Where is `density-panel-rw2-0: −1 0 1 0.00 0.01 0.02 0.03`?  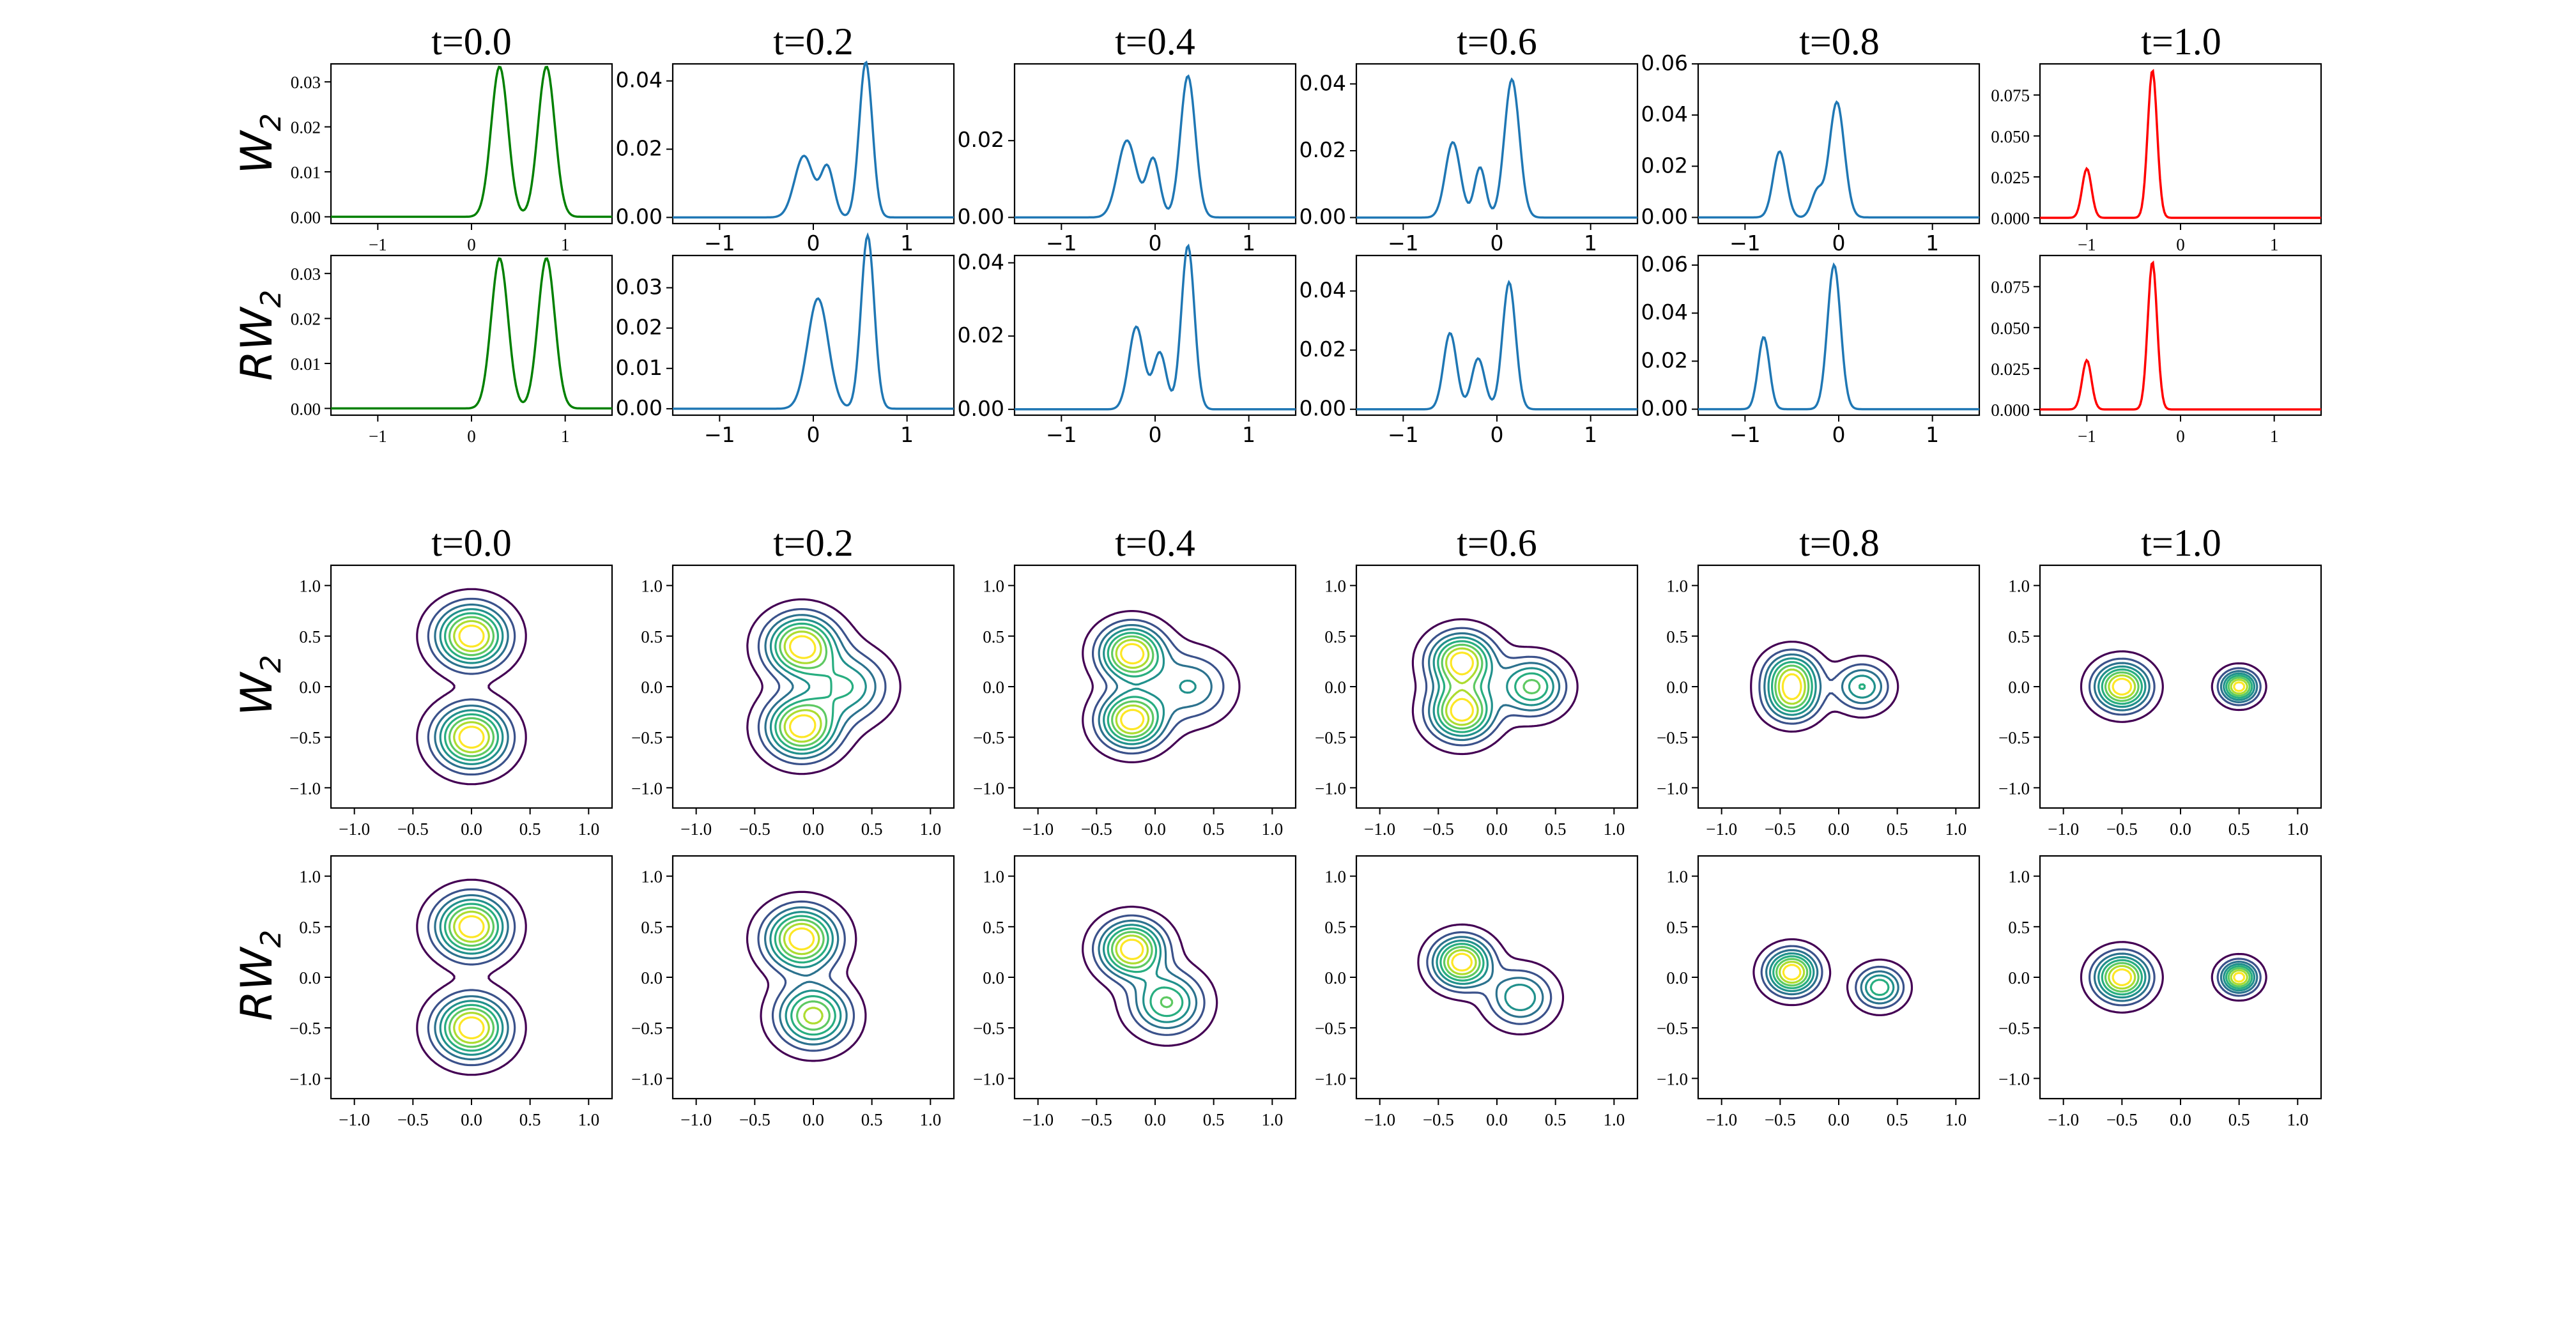
density-panel-rw2-0: −1 0 1 0.00 0.01 0.02 0.03 is located at coordinates (452, 350).